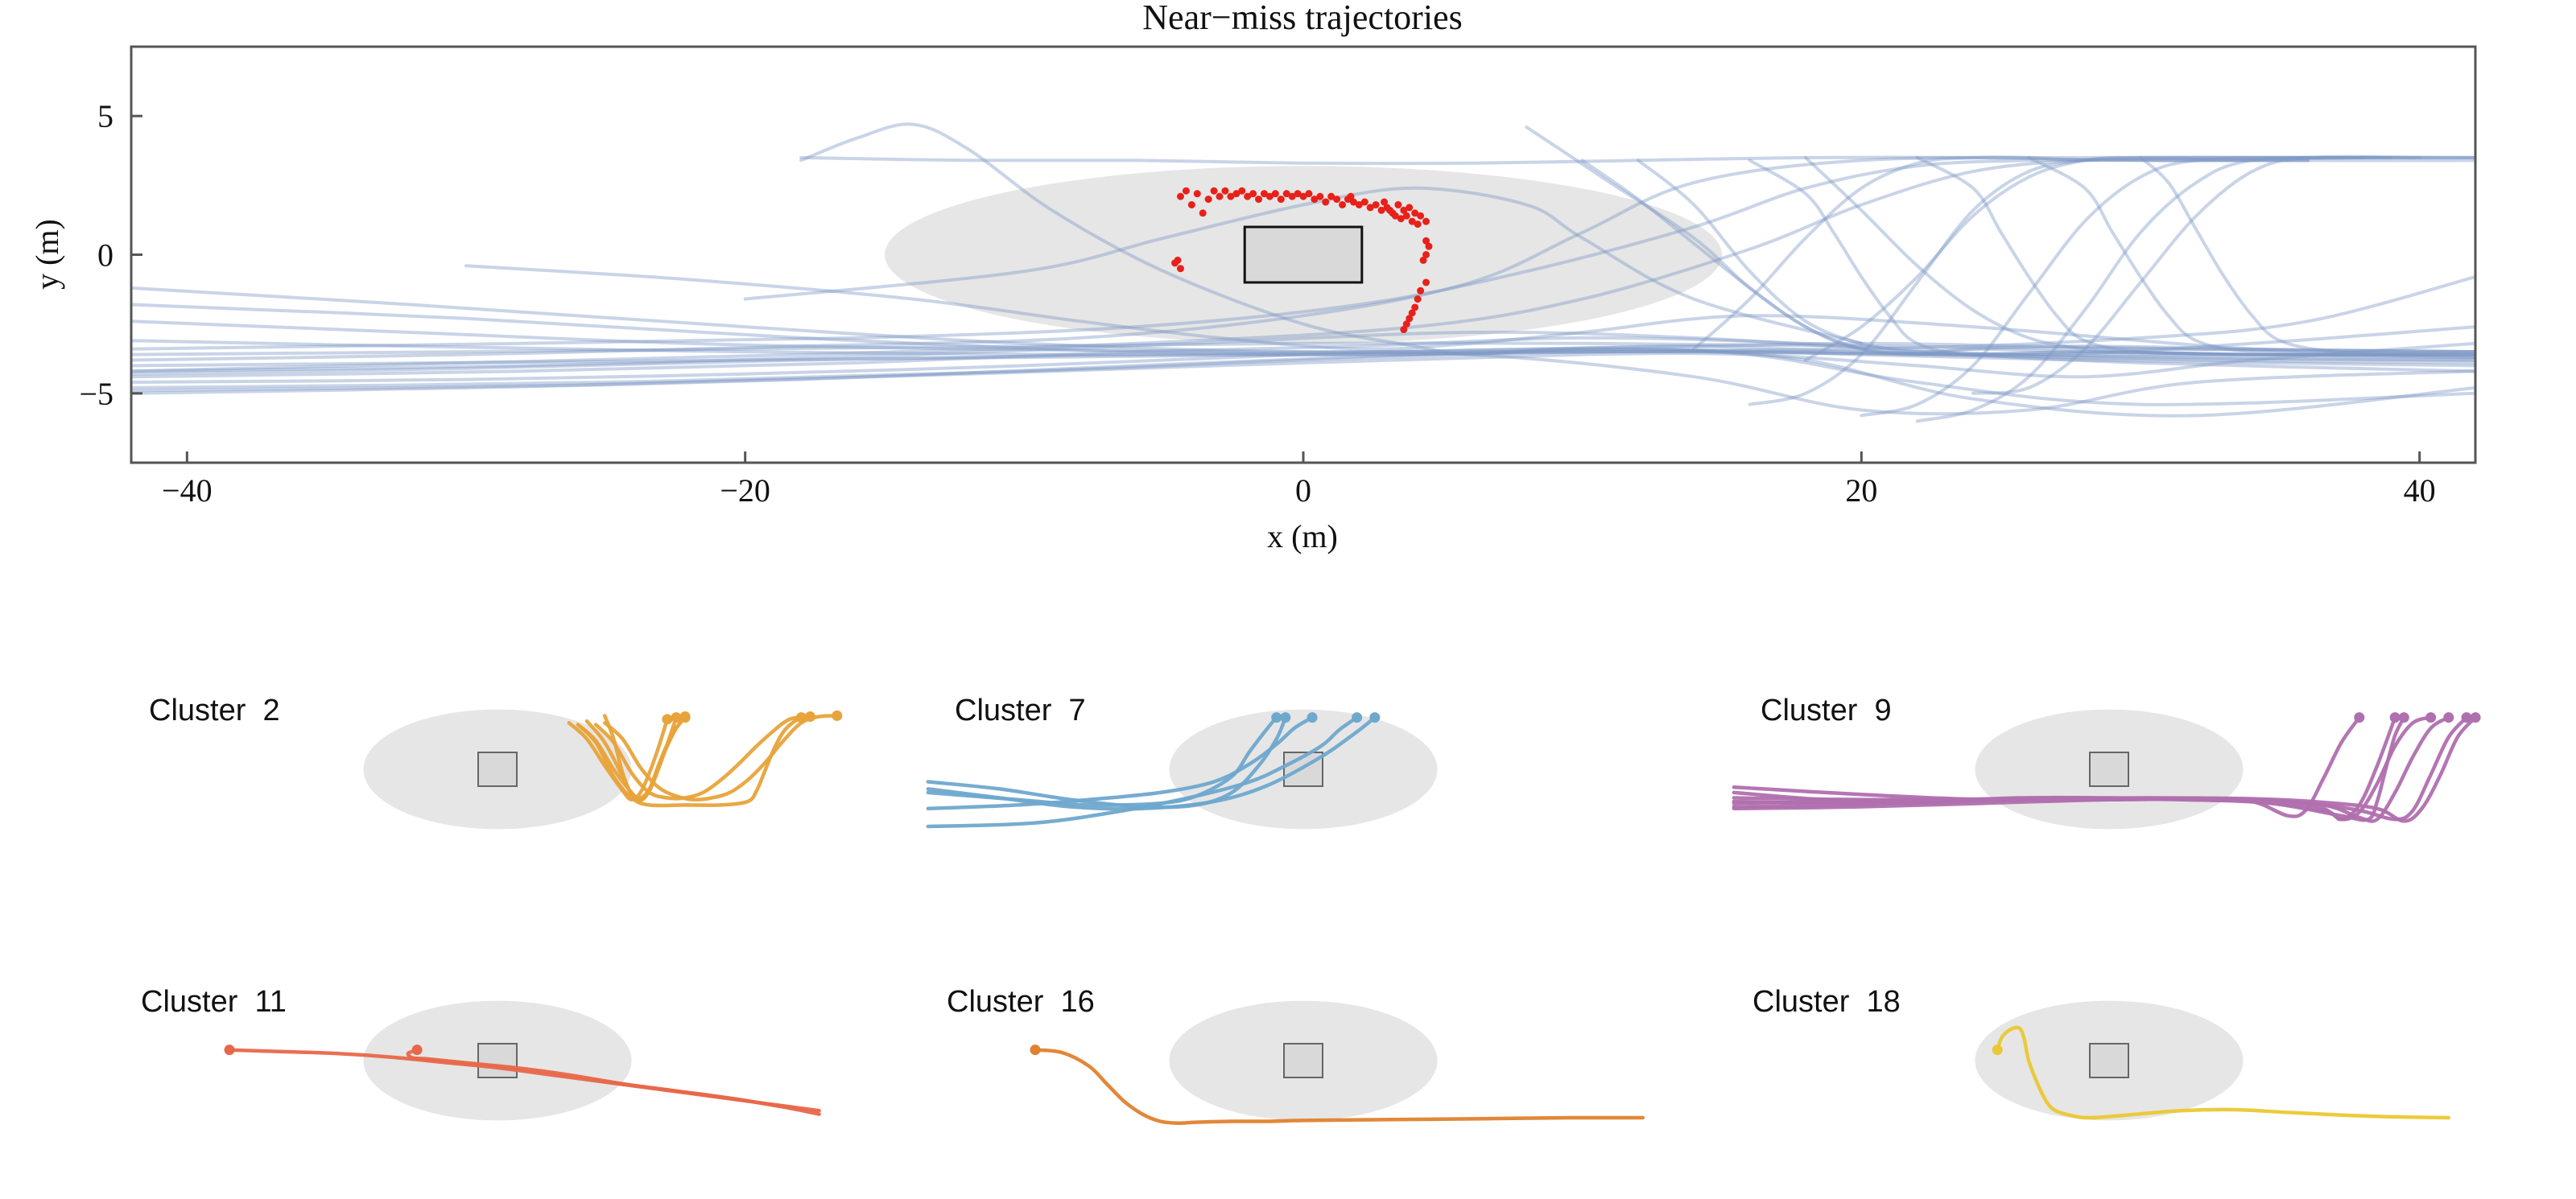 This screenshot has height=1199, width=2576. I want to click on main-chart-title: Near−miss trajectories, so click(1302, 18).